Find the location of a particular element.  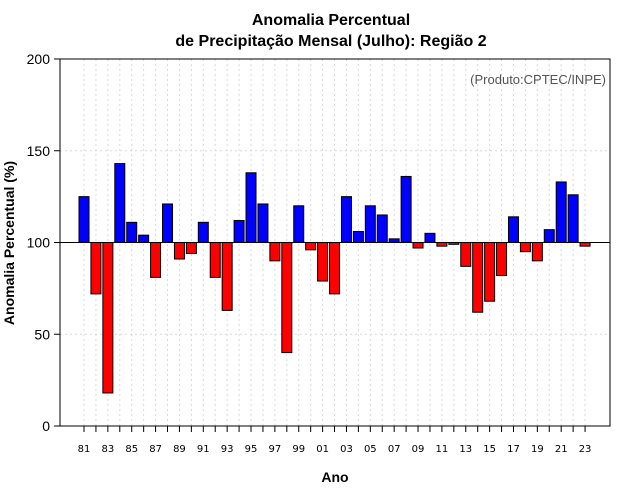

x-axis-title: Ano is located at coordinates (334, 477).